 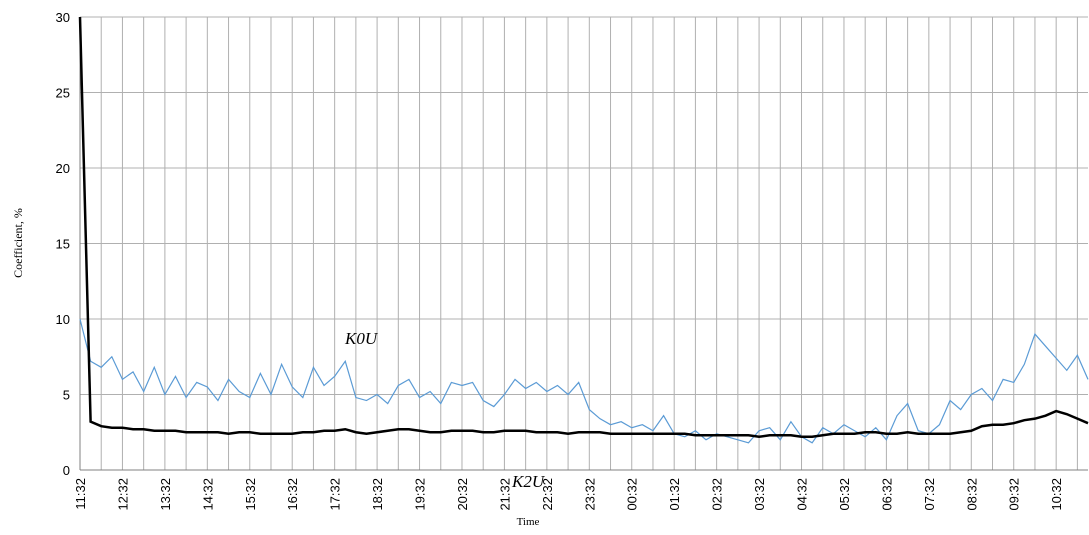 What do you see at coordinates (462, 494) in the screenshot?
I see `x-tick-label: 20:32` at bounding box center [462, 494].